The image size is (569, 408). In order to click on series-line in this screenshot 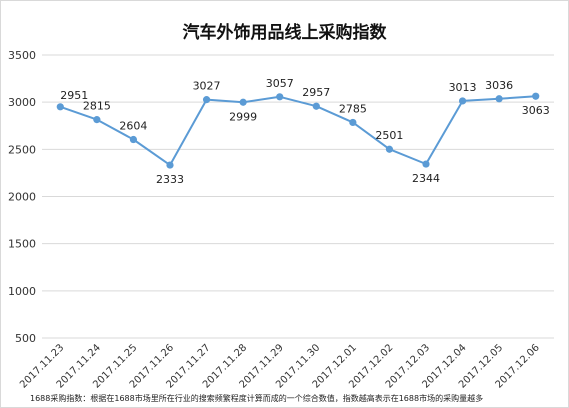, I will do `click(297, 131)`.